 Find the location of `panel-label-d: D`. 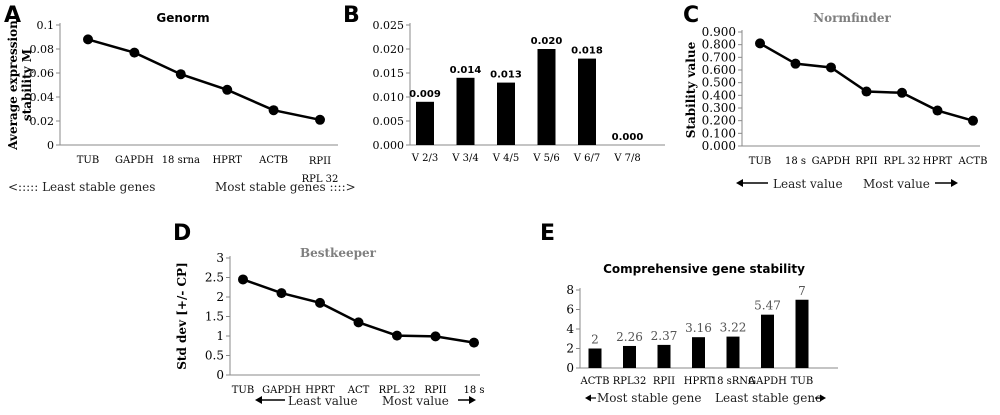

panel-label-d: D is located at coordinates (182, 233).